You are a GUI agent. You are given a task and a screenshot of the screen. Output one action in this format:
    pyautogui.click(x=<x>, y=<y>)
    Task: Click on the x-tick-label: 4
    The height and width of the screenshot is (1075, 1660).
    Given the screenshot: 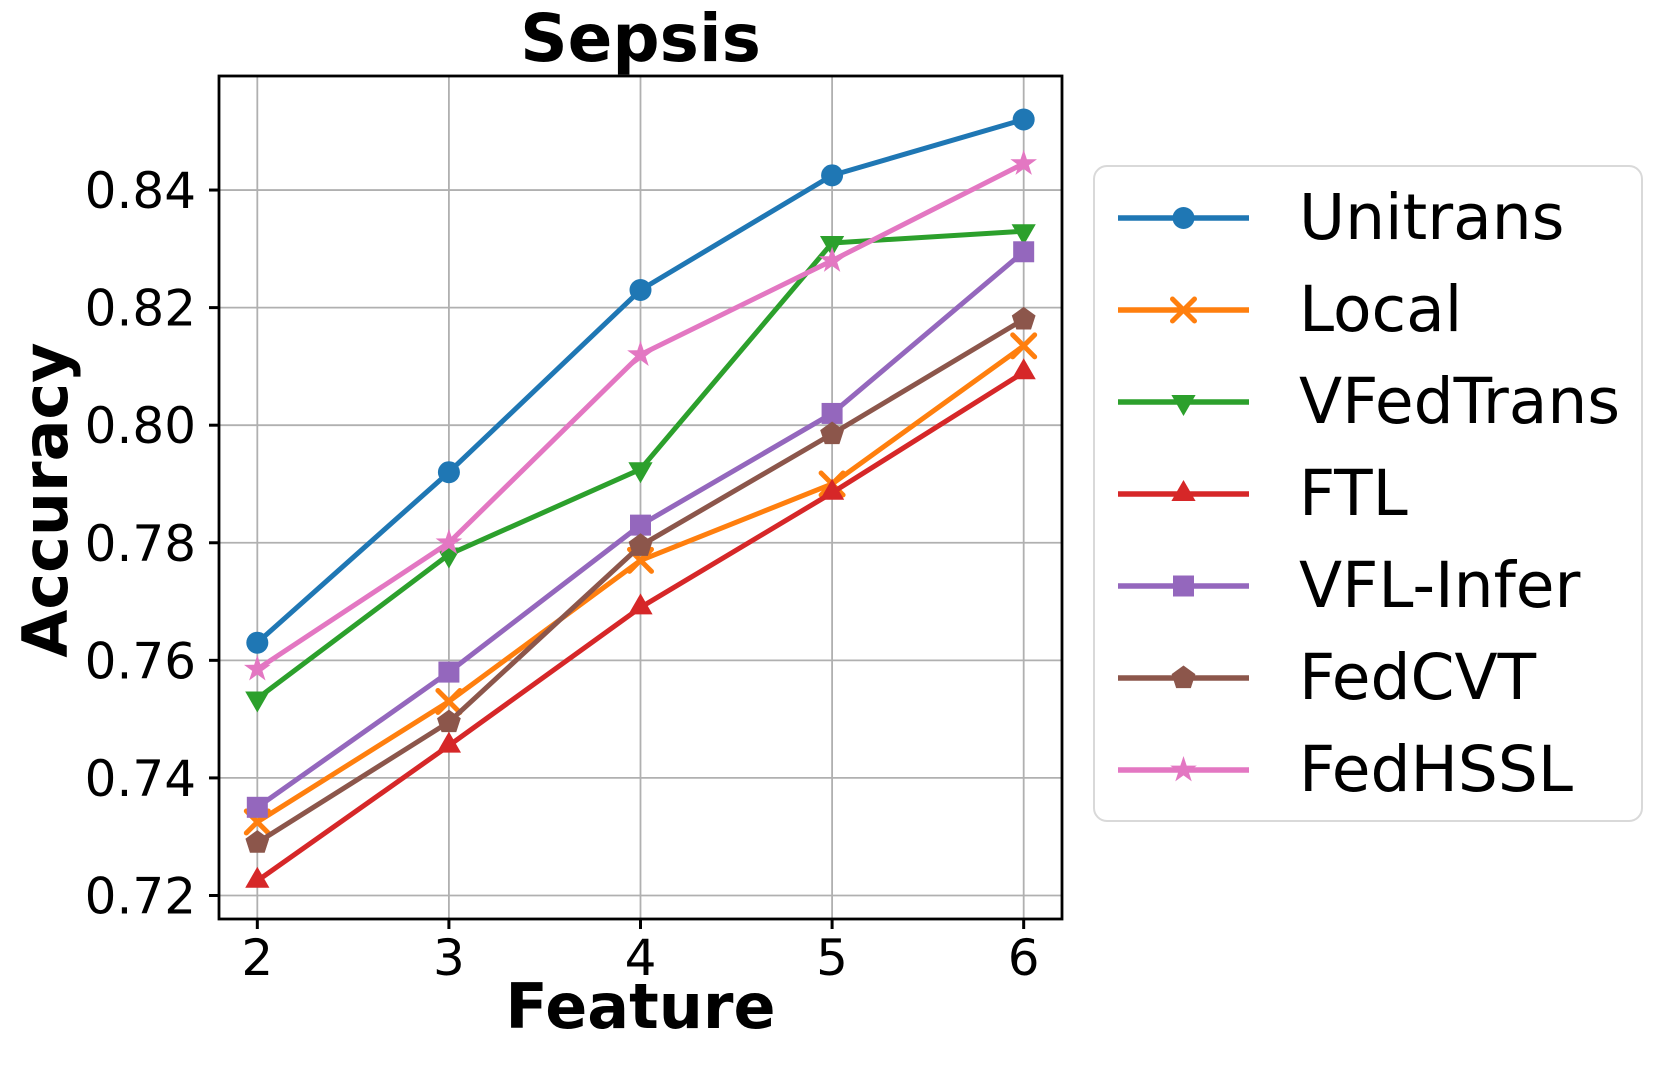 What is the action you would take?
    pyautogui.click(x=641, y=958)
    